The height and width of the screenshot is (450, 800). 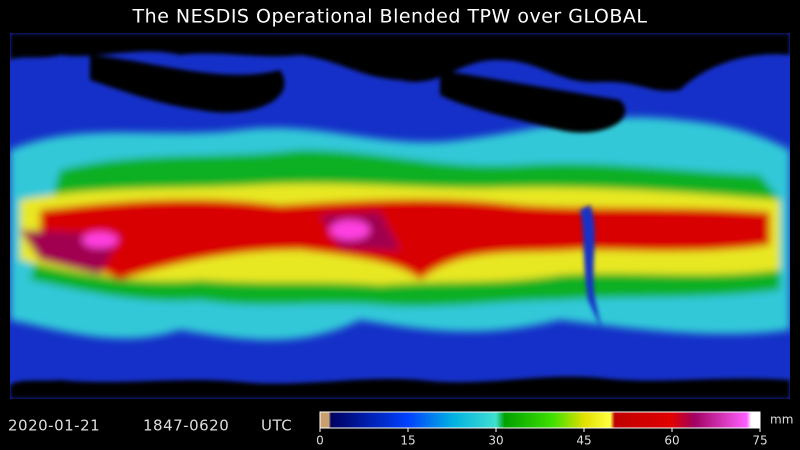 What do you see at coordinates (407, 441) in the screenshot?
I see `colorbar-tick-label: 15` at bounding box center [407, 441].